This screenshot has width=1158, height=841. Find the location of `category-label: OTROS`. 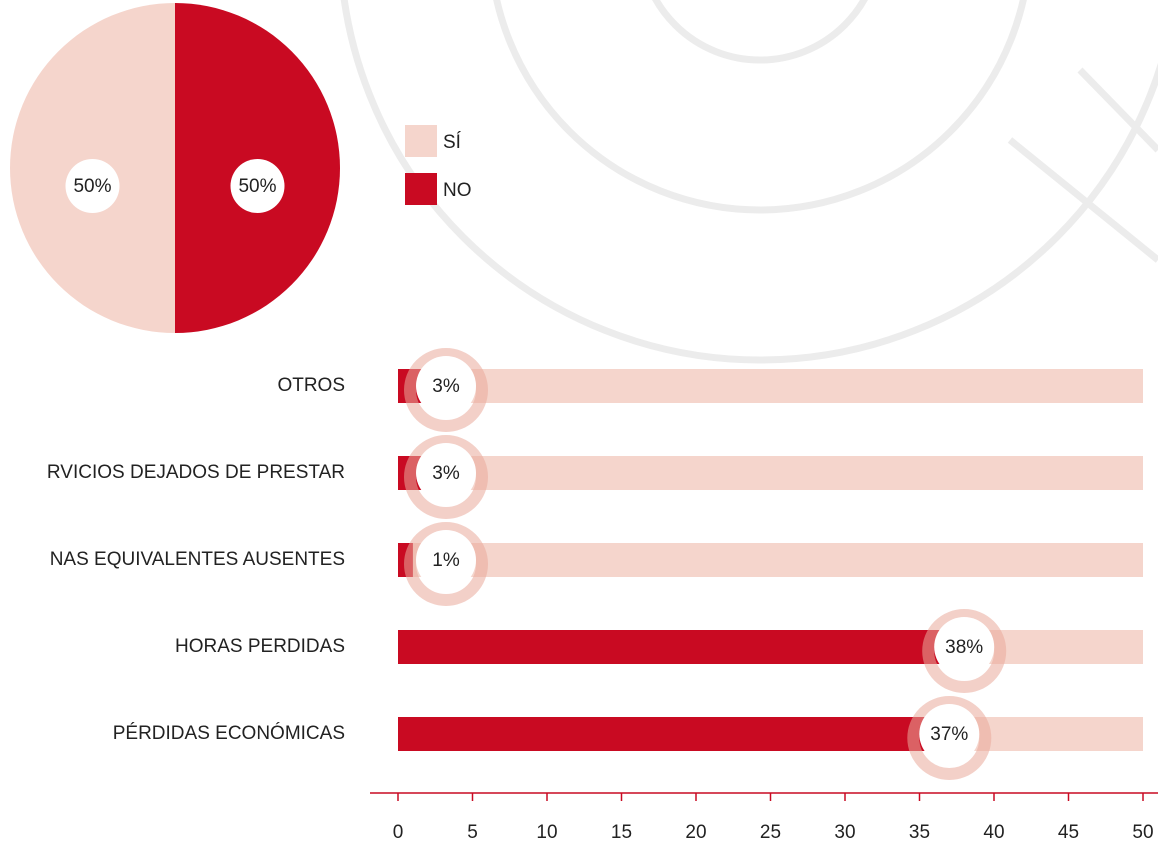

category-label: OTROS is located at coordinates (311, 385).